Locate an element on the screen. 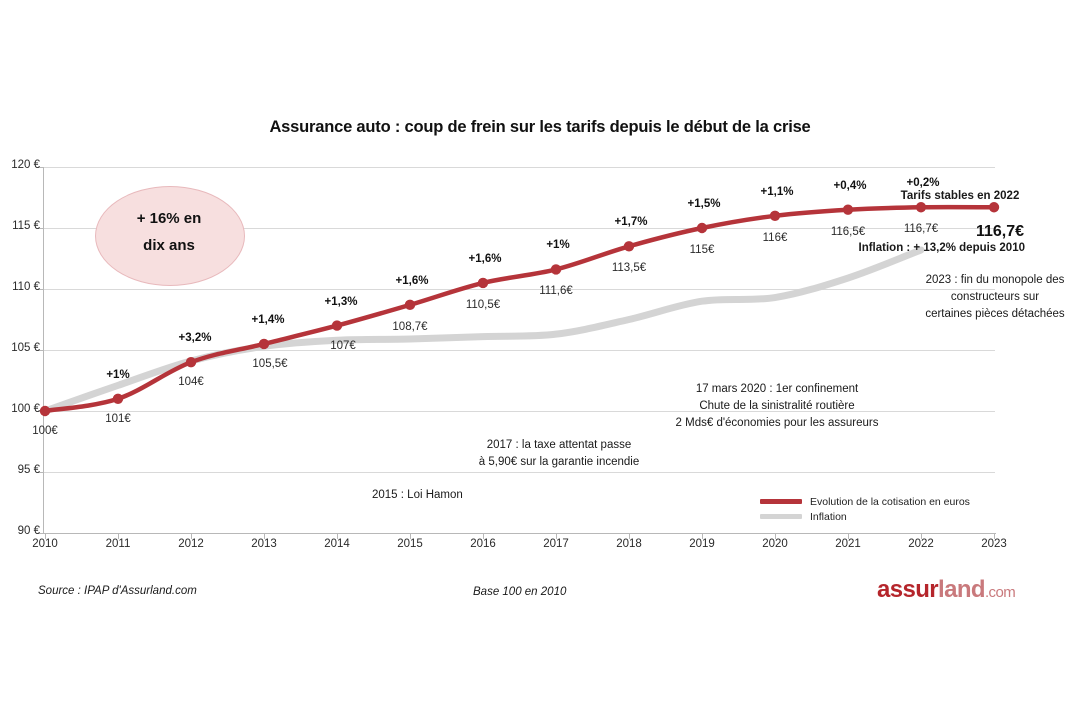 The image size is (1080, 720). legend-swatch-inflation is located at coordinates (781, 516).